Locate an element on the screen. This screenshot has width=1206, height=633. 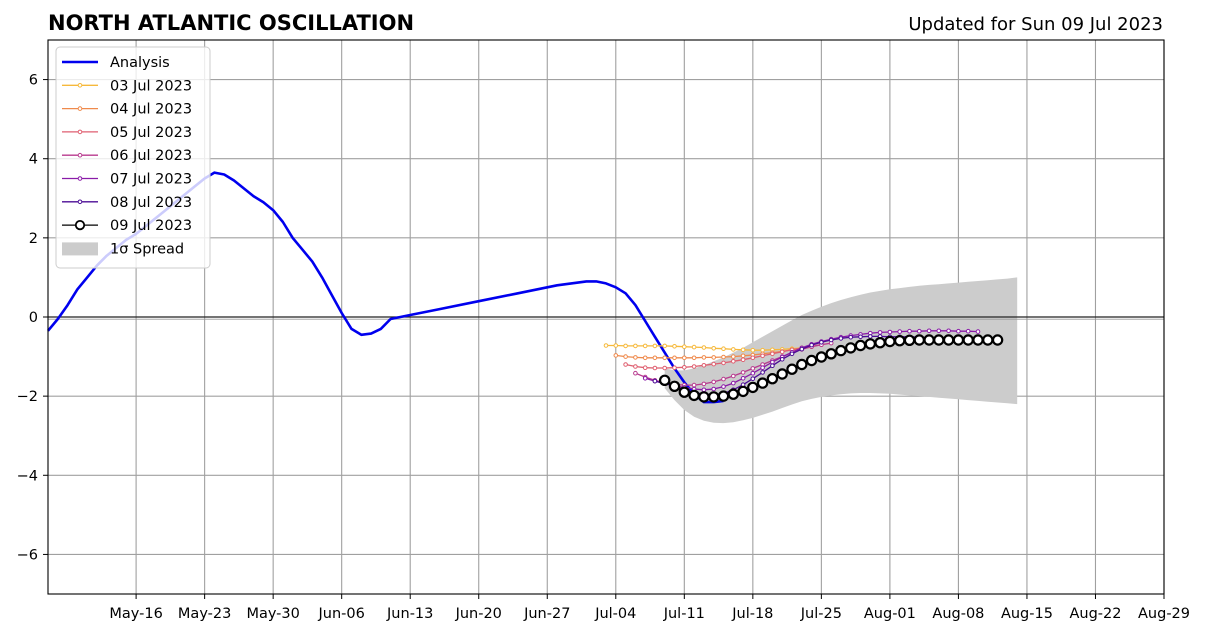
legend-label: 1σ Spread is located at coordinates (147, 249).